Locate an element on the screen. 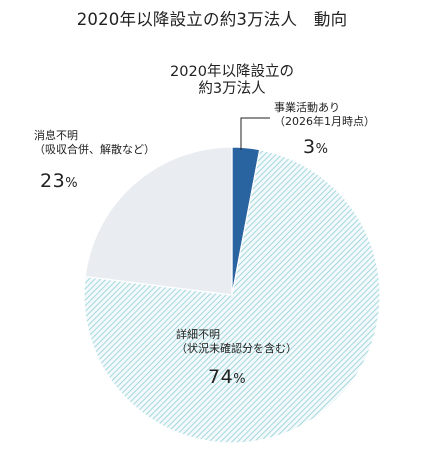 This screenshot has width=424, height=468. slice-pct-closed-unit: % is located at coordinates (72, 183).